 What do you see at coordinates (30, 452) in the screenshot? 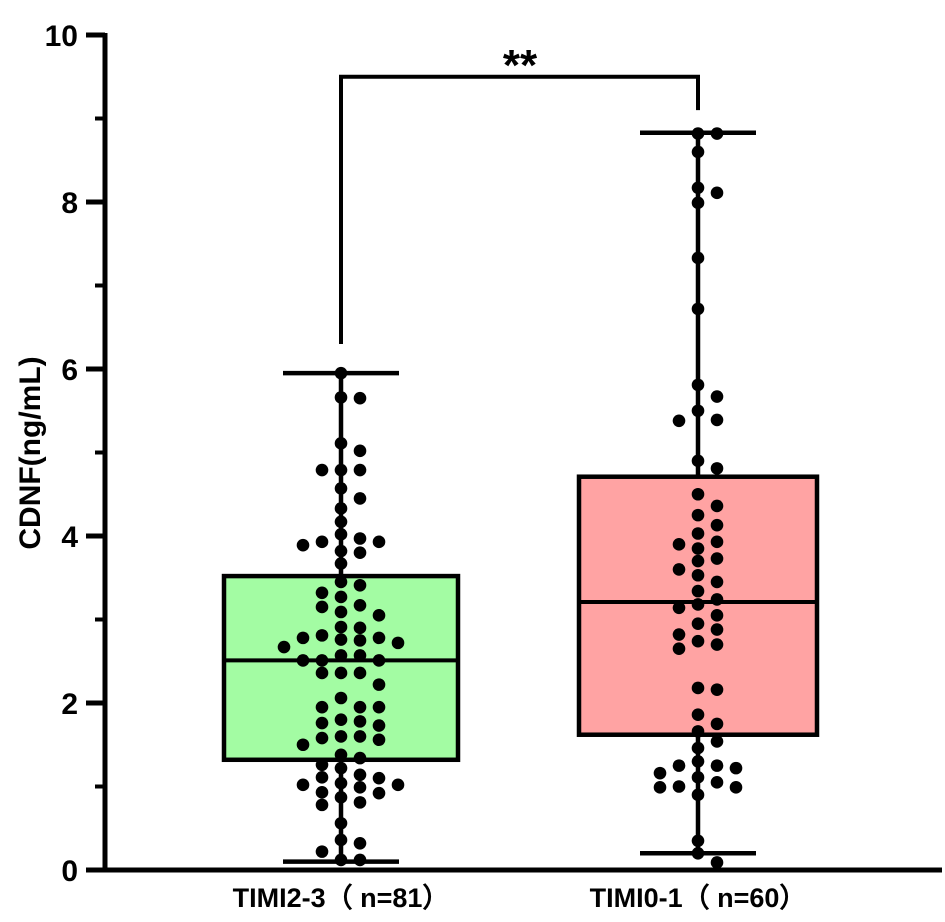
I see `y-axis-label: CDNF(ng/mL)` at bounding box center [30, 452].